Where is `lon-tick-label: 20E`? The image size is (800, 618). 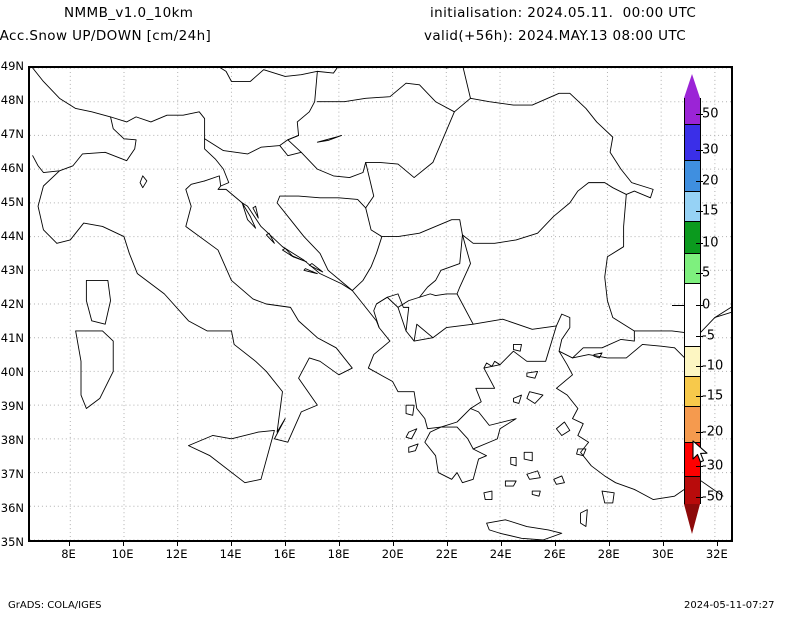 lon-tick-label: 20E is located at coordinates (392, 554).